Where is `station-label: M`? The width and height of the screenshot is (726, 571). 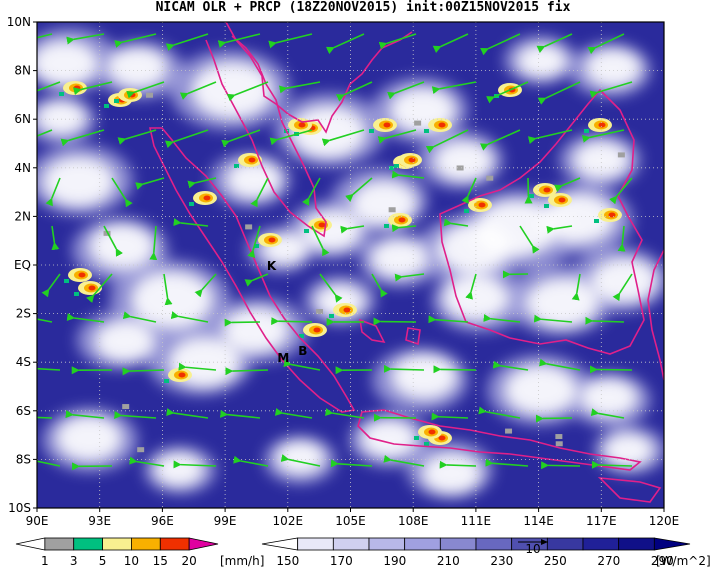 station-label: M is located at coordinates (283, 358).